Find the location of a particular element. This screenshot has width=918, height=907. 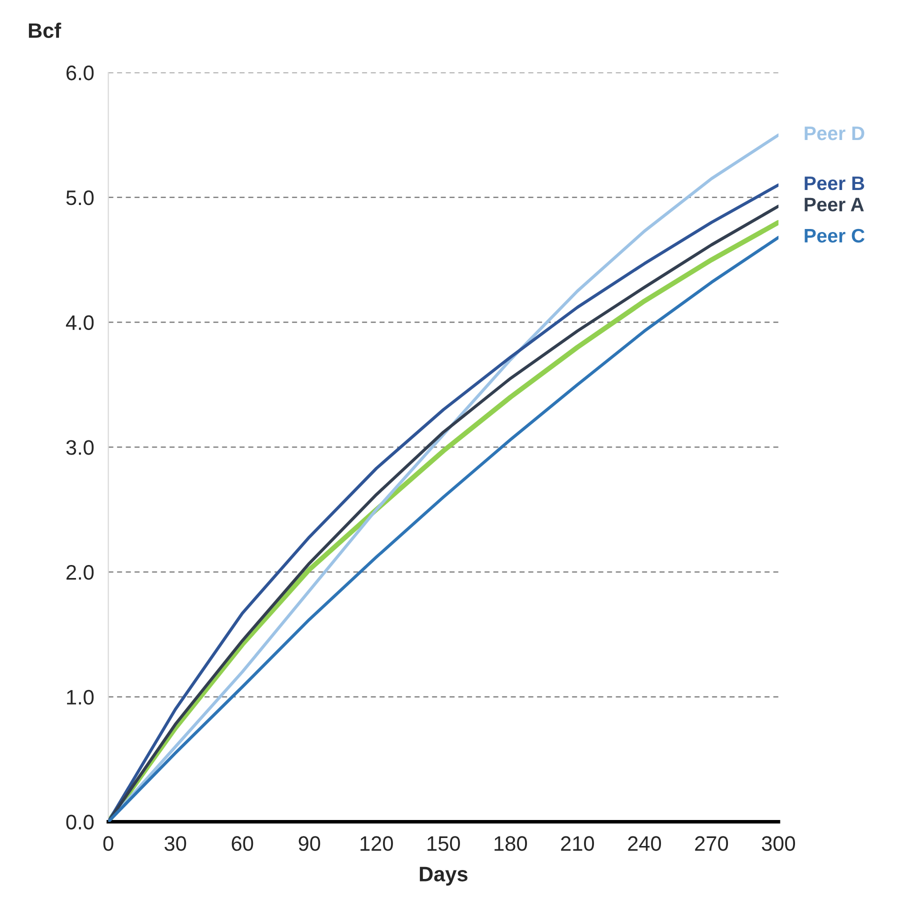

x-tick-label: 120 is located at coordinates (376, 843).